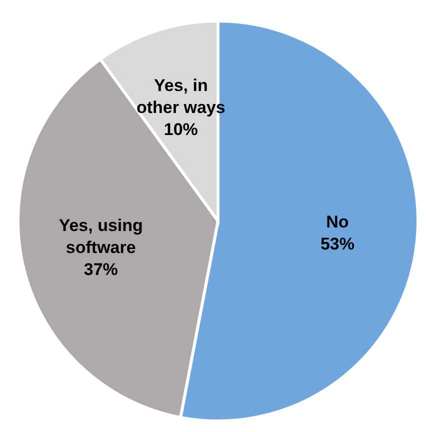 The image size is (427, 432). Describe the element at coordinates (181, 95) in the screenshot. I see `slice-label: Yes, in other ways` at that location.